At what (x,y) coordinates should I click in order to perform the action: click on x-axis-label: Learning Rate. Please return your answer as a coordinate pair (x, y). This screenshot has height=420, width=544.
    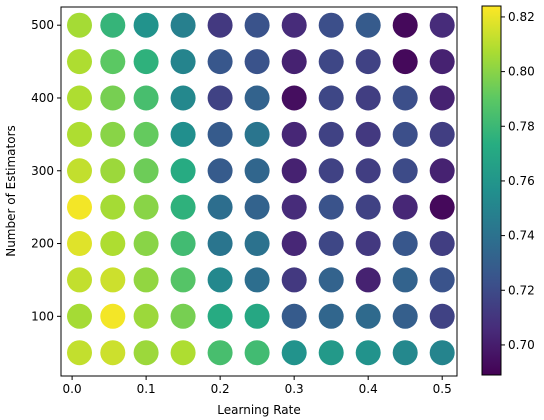
    Looking at the image, I should click on (258, 410).